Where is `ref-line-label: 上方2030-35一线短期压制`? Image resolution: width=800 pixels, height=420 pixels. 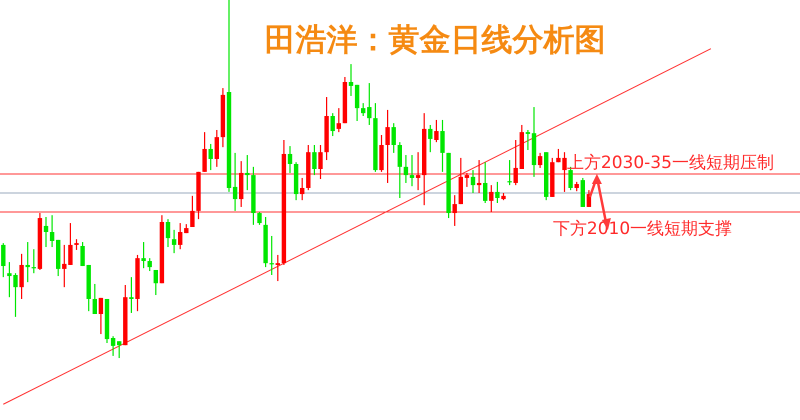
ref-line-label: 上方2030-35一线短期压制 is located at coordinates (670, 163).